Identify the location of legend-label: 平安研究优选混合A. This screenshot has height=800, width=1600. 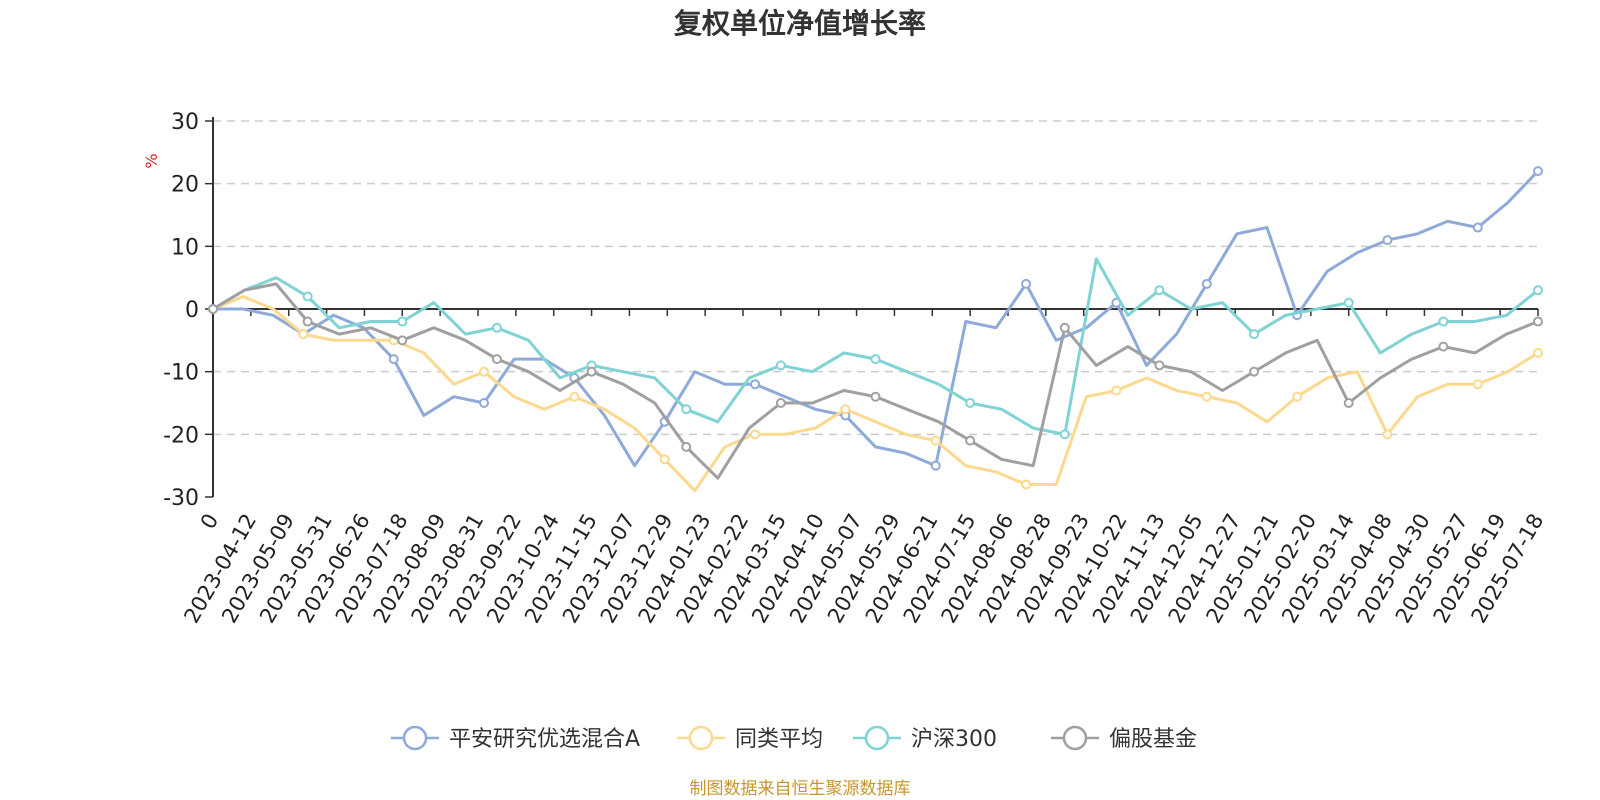
(544, 739).